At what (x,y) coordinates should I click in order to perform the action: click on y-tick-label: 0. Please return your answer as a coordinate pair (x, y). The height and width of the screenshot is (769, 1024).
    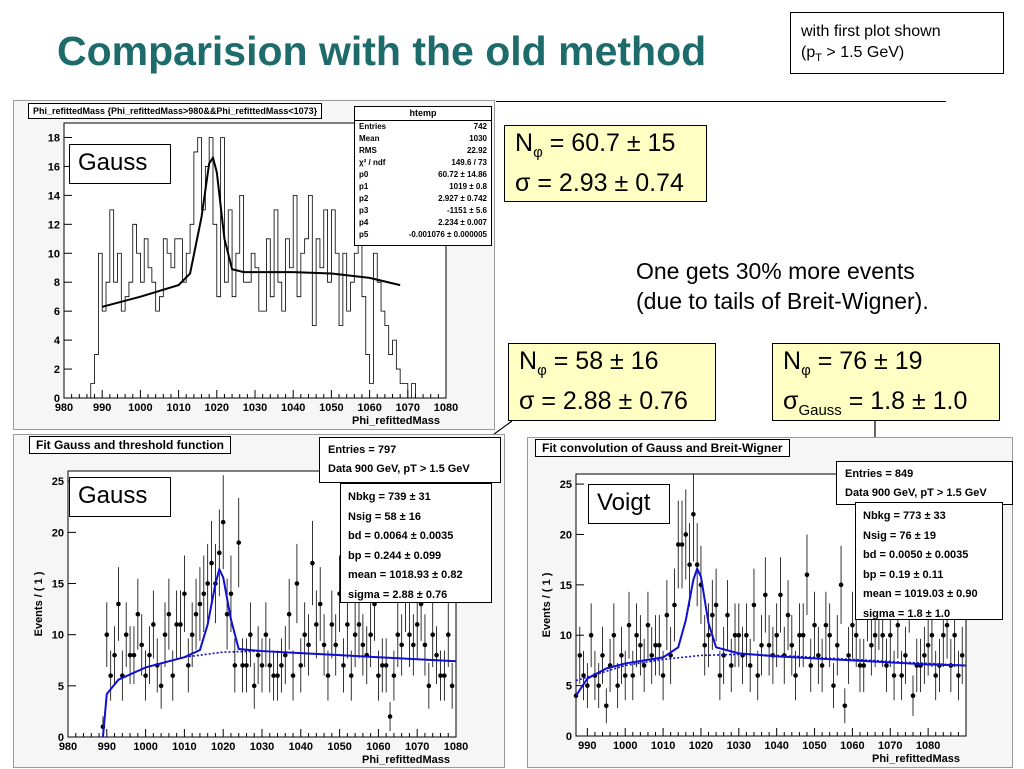
    Looking at the image, I should click on (57, 399).